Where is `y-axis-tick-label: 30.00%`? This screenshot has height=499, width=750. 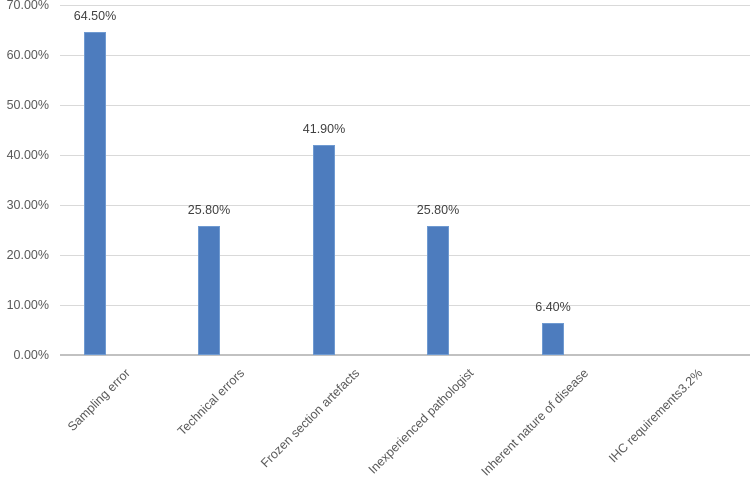
y-axis-tick-label: 30.00% is located at coordinates (27, 205).